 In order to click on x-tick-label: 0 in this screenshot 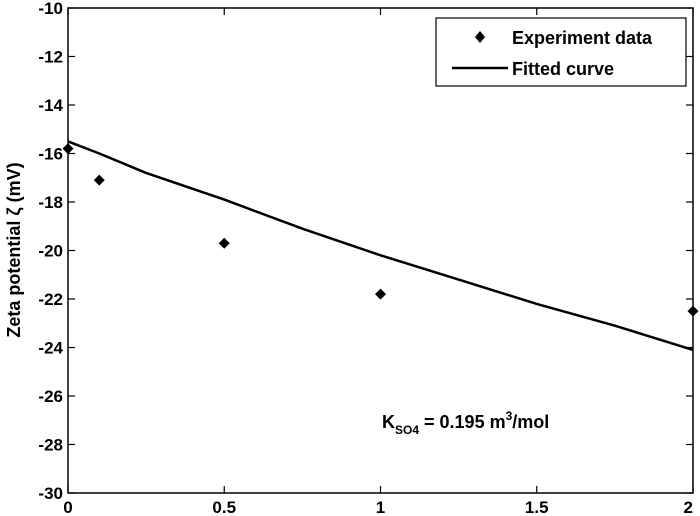, I will do `click(67, 507)`.